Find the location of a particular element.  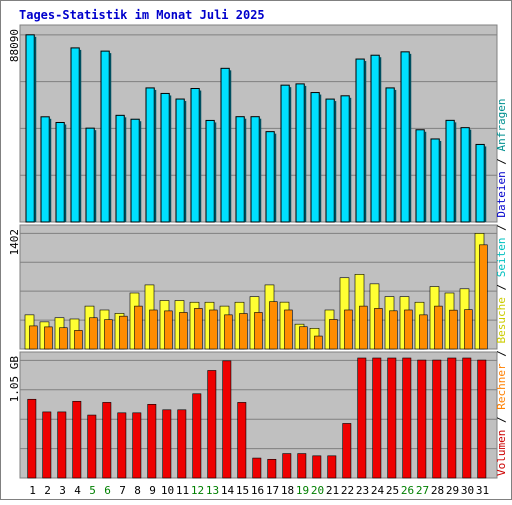

series-legend-part: Anfragen is located at coordinates (501, 124).